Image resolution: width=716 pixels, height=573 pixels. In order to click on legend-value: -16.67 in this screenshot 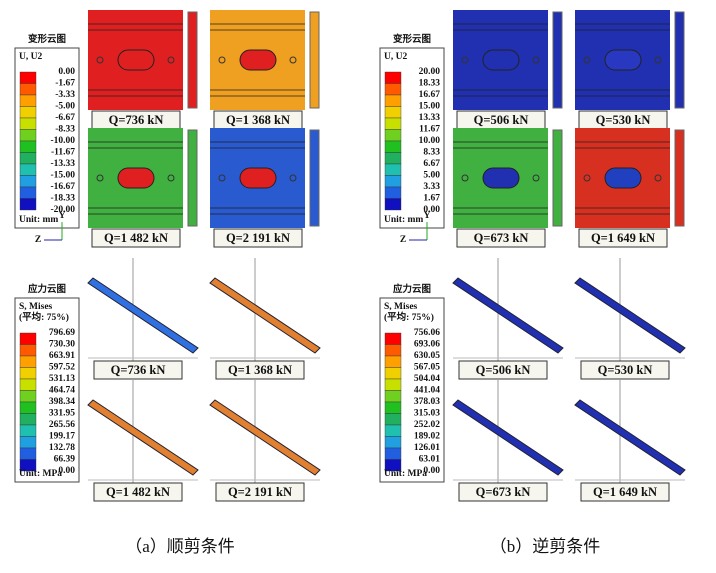, I will do `click(62, 187)`.